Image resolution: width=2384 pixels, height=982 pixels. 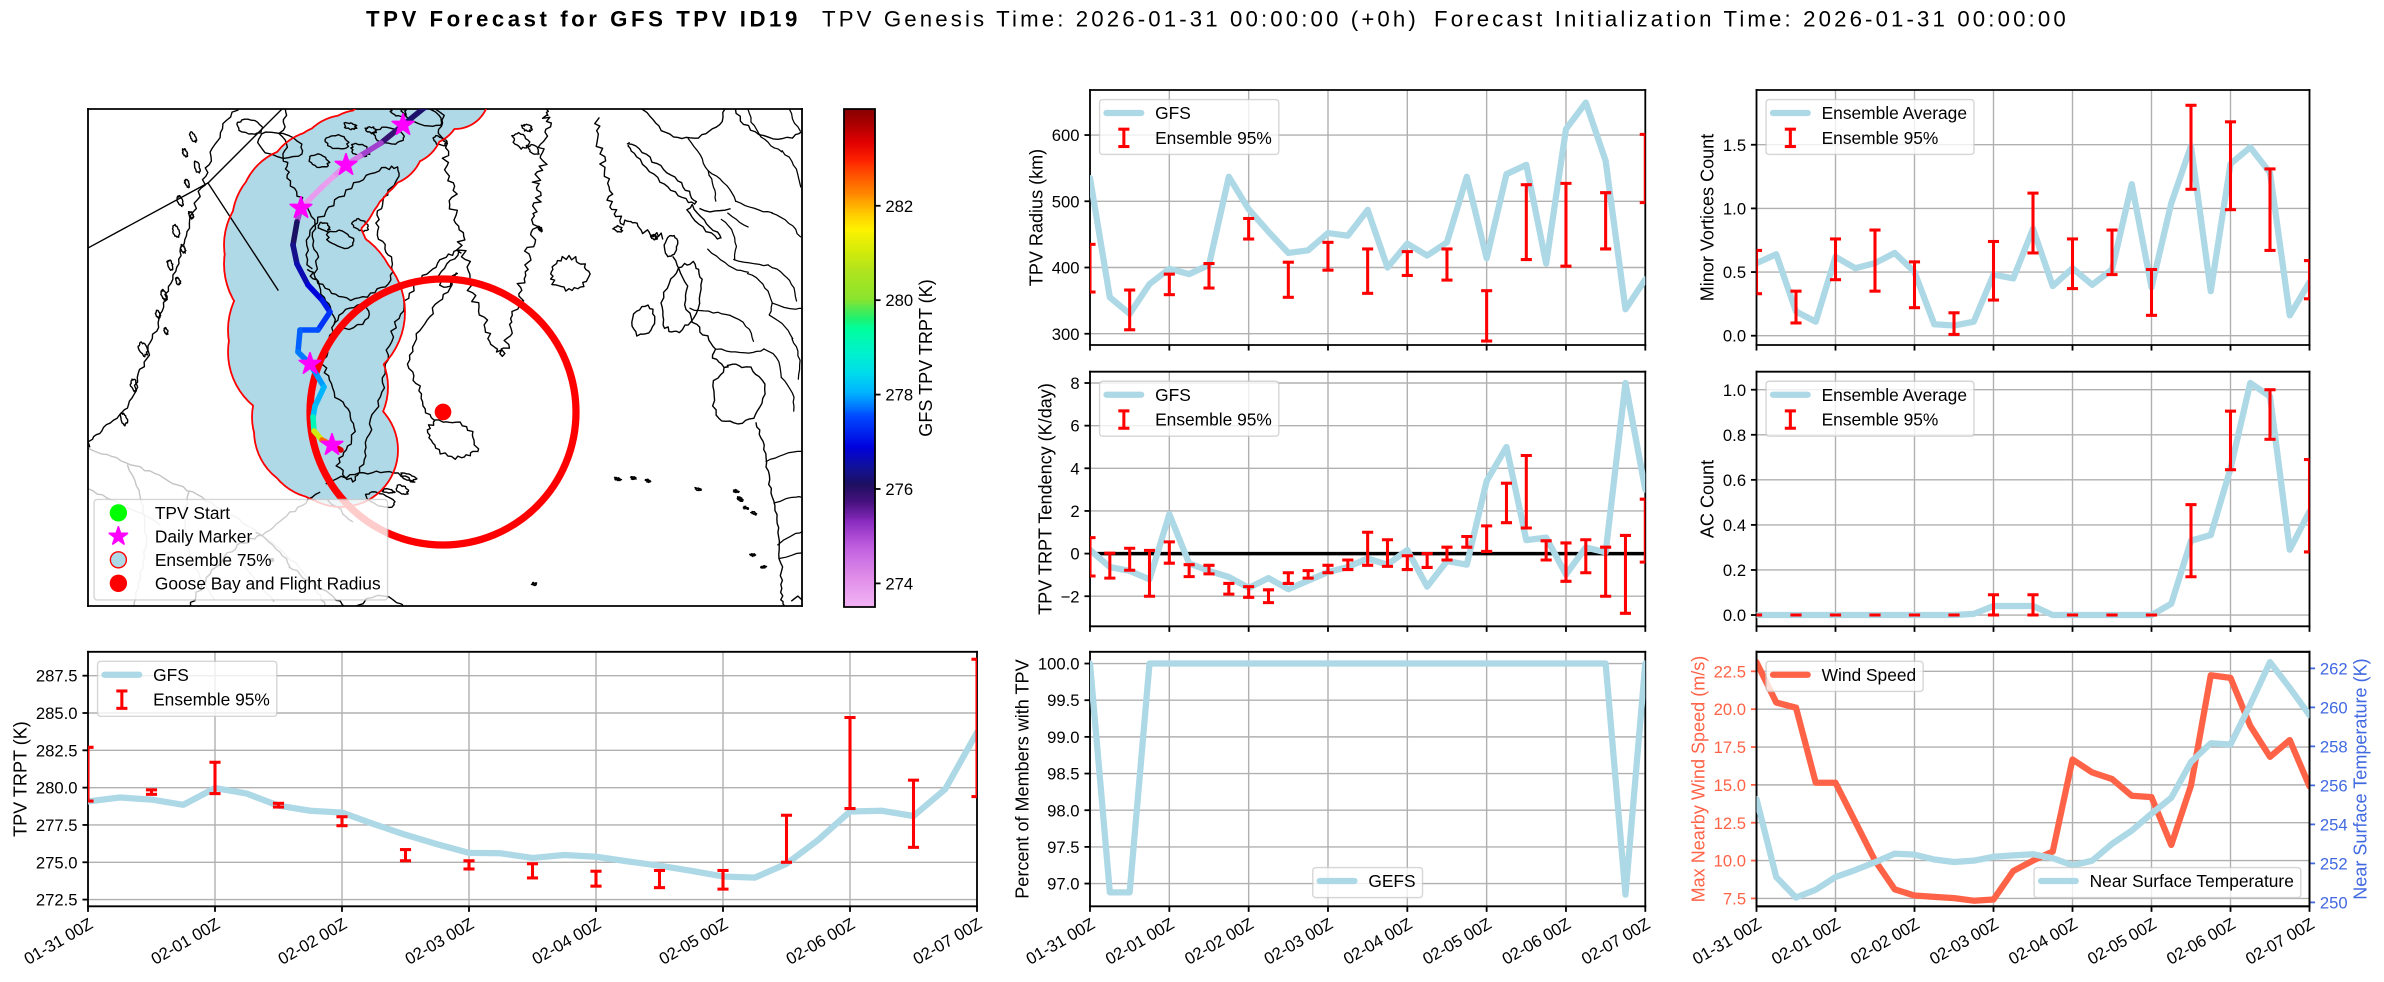 What do you see at coordinates (1734, 570) in the screenshot?
I see `svg-text: 0.2` at bounding box center [1734, 570].